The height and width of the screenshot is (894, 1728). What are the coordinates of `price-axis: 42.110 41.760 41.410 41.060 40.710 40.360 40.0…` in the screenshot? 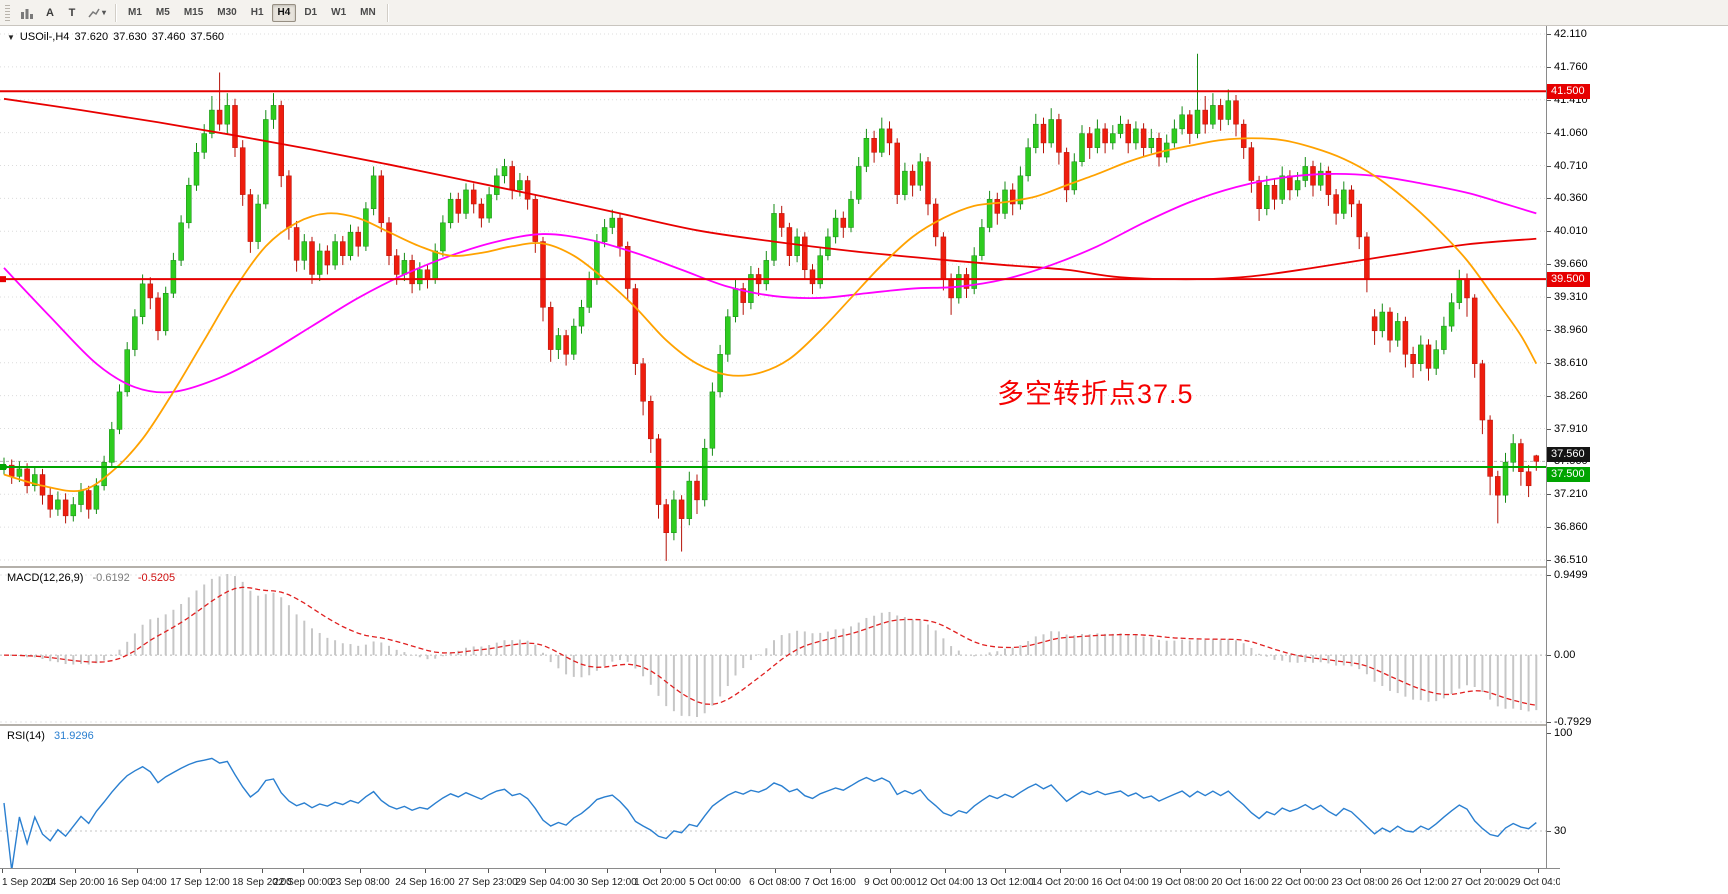 It's located at (1637, 447).